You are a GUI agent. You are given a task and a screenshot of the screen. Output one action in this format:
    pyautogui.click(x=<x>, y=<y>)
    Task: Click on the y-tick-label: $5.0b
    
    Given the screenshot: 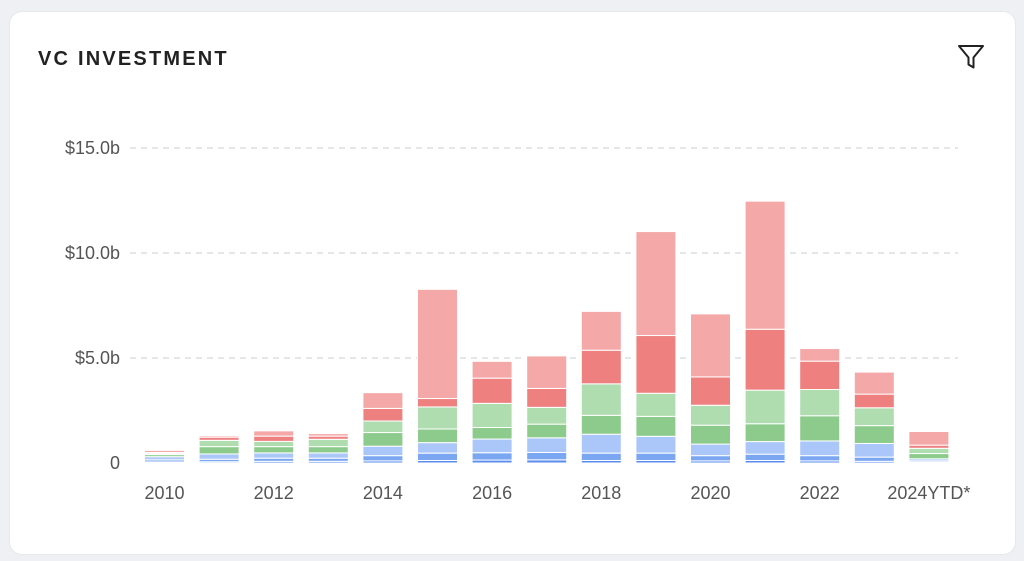 What is the action you would take?
    pyautogui.click(x=97, y=358)
    